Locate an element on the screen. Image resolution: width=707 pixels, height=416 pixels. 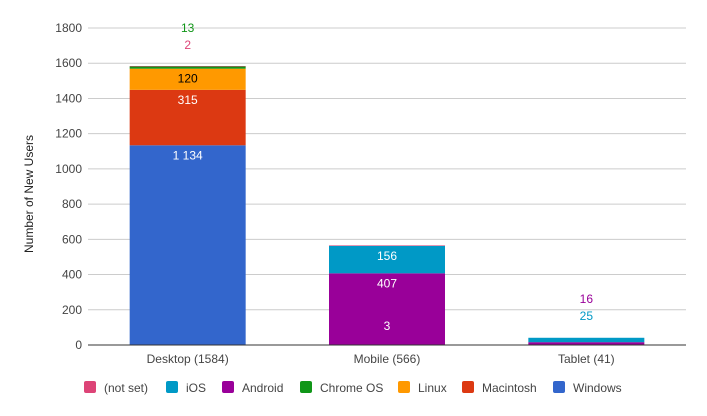
legend-label: Linux is located at coordinates (432, 388).